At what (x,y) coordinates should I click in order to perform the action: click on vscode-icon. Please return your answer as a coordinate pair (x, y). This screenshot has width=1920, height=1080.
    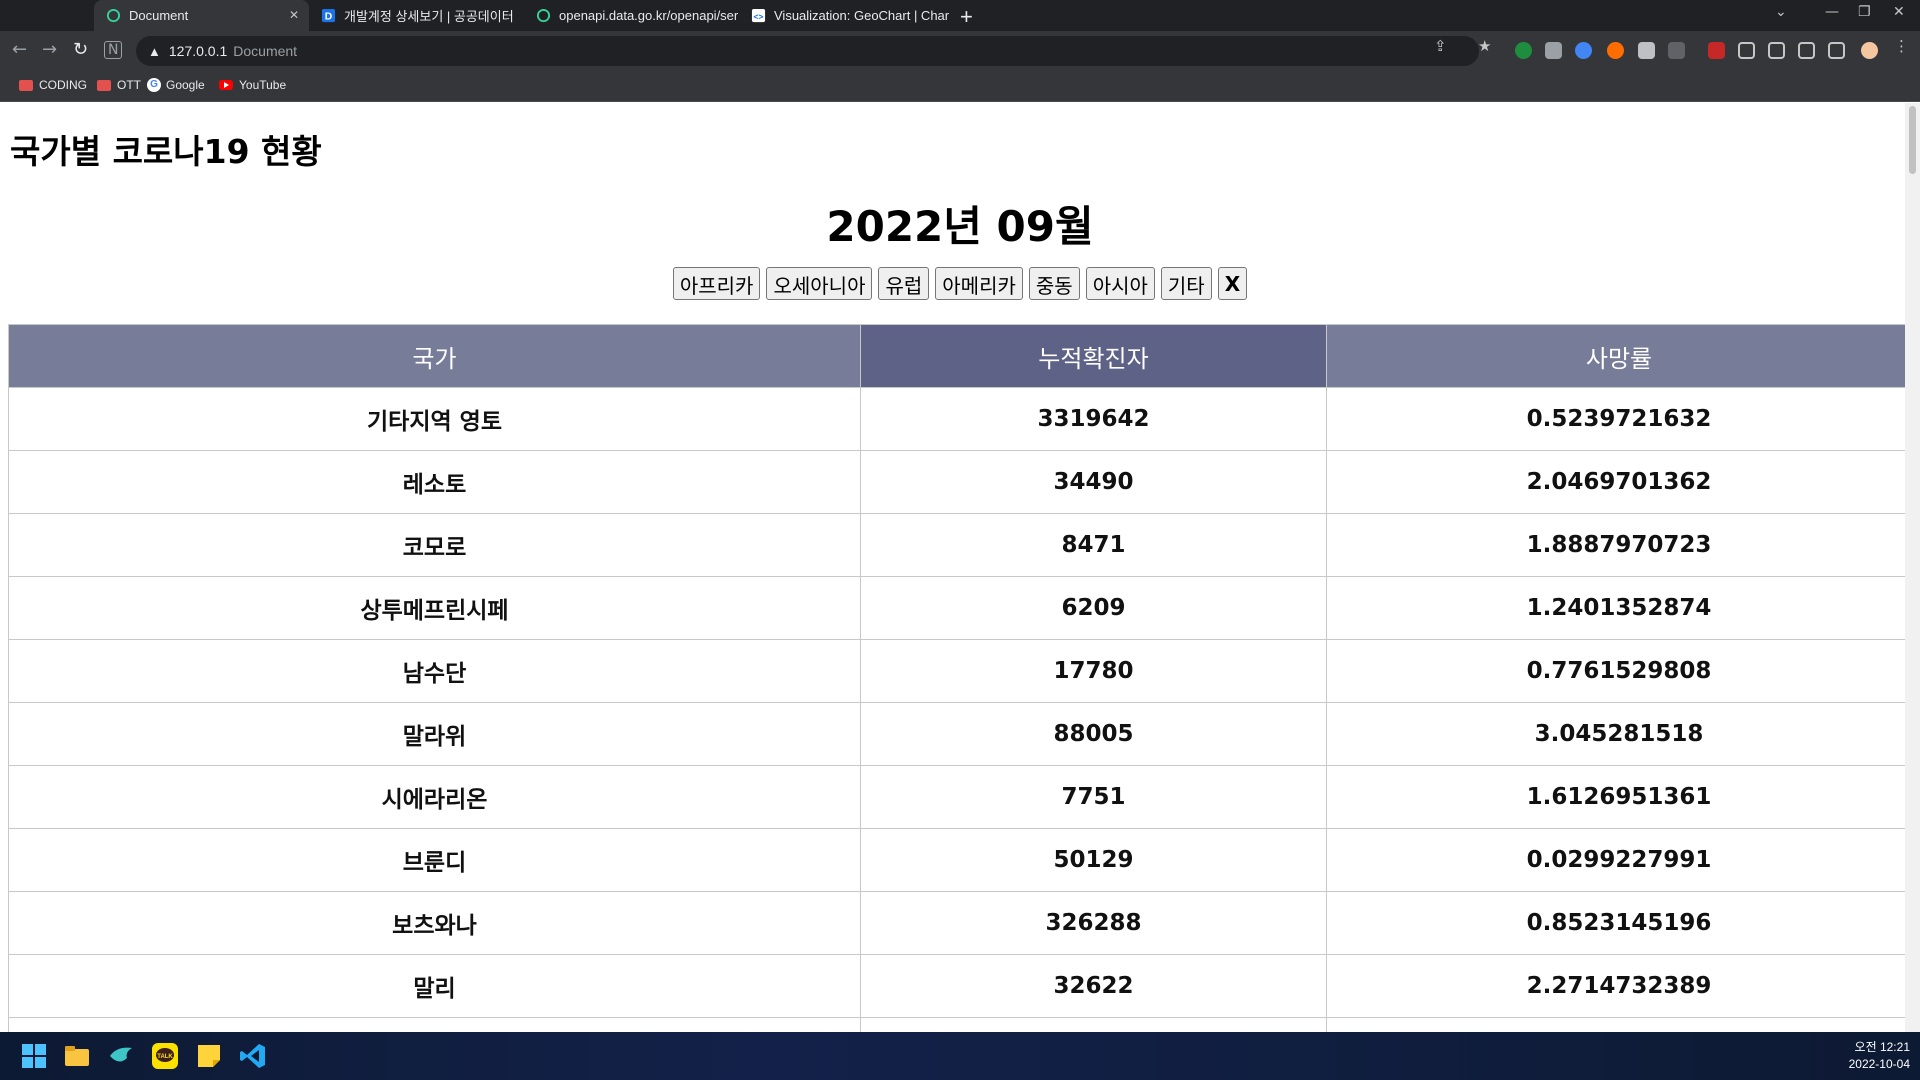
    Looking at the image, I should click on (253, 1056).